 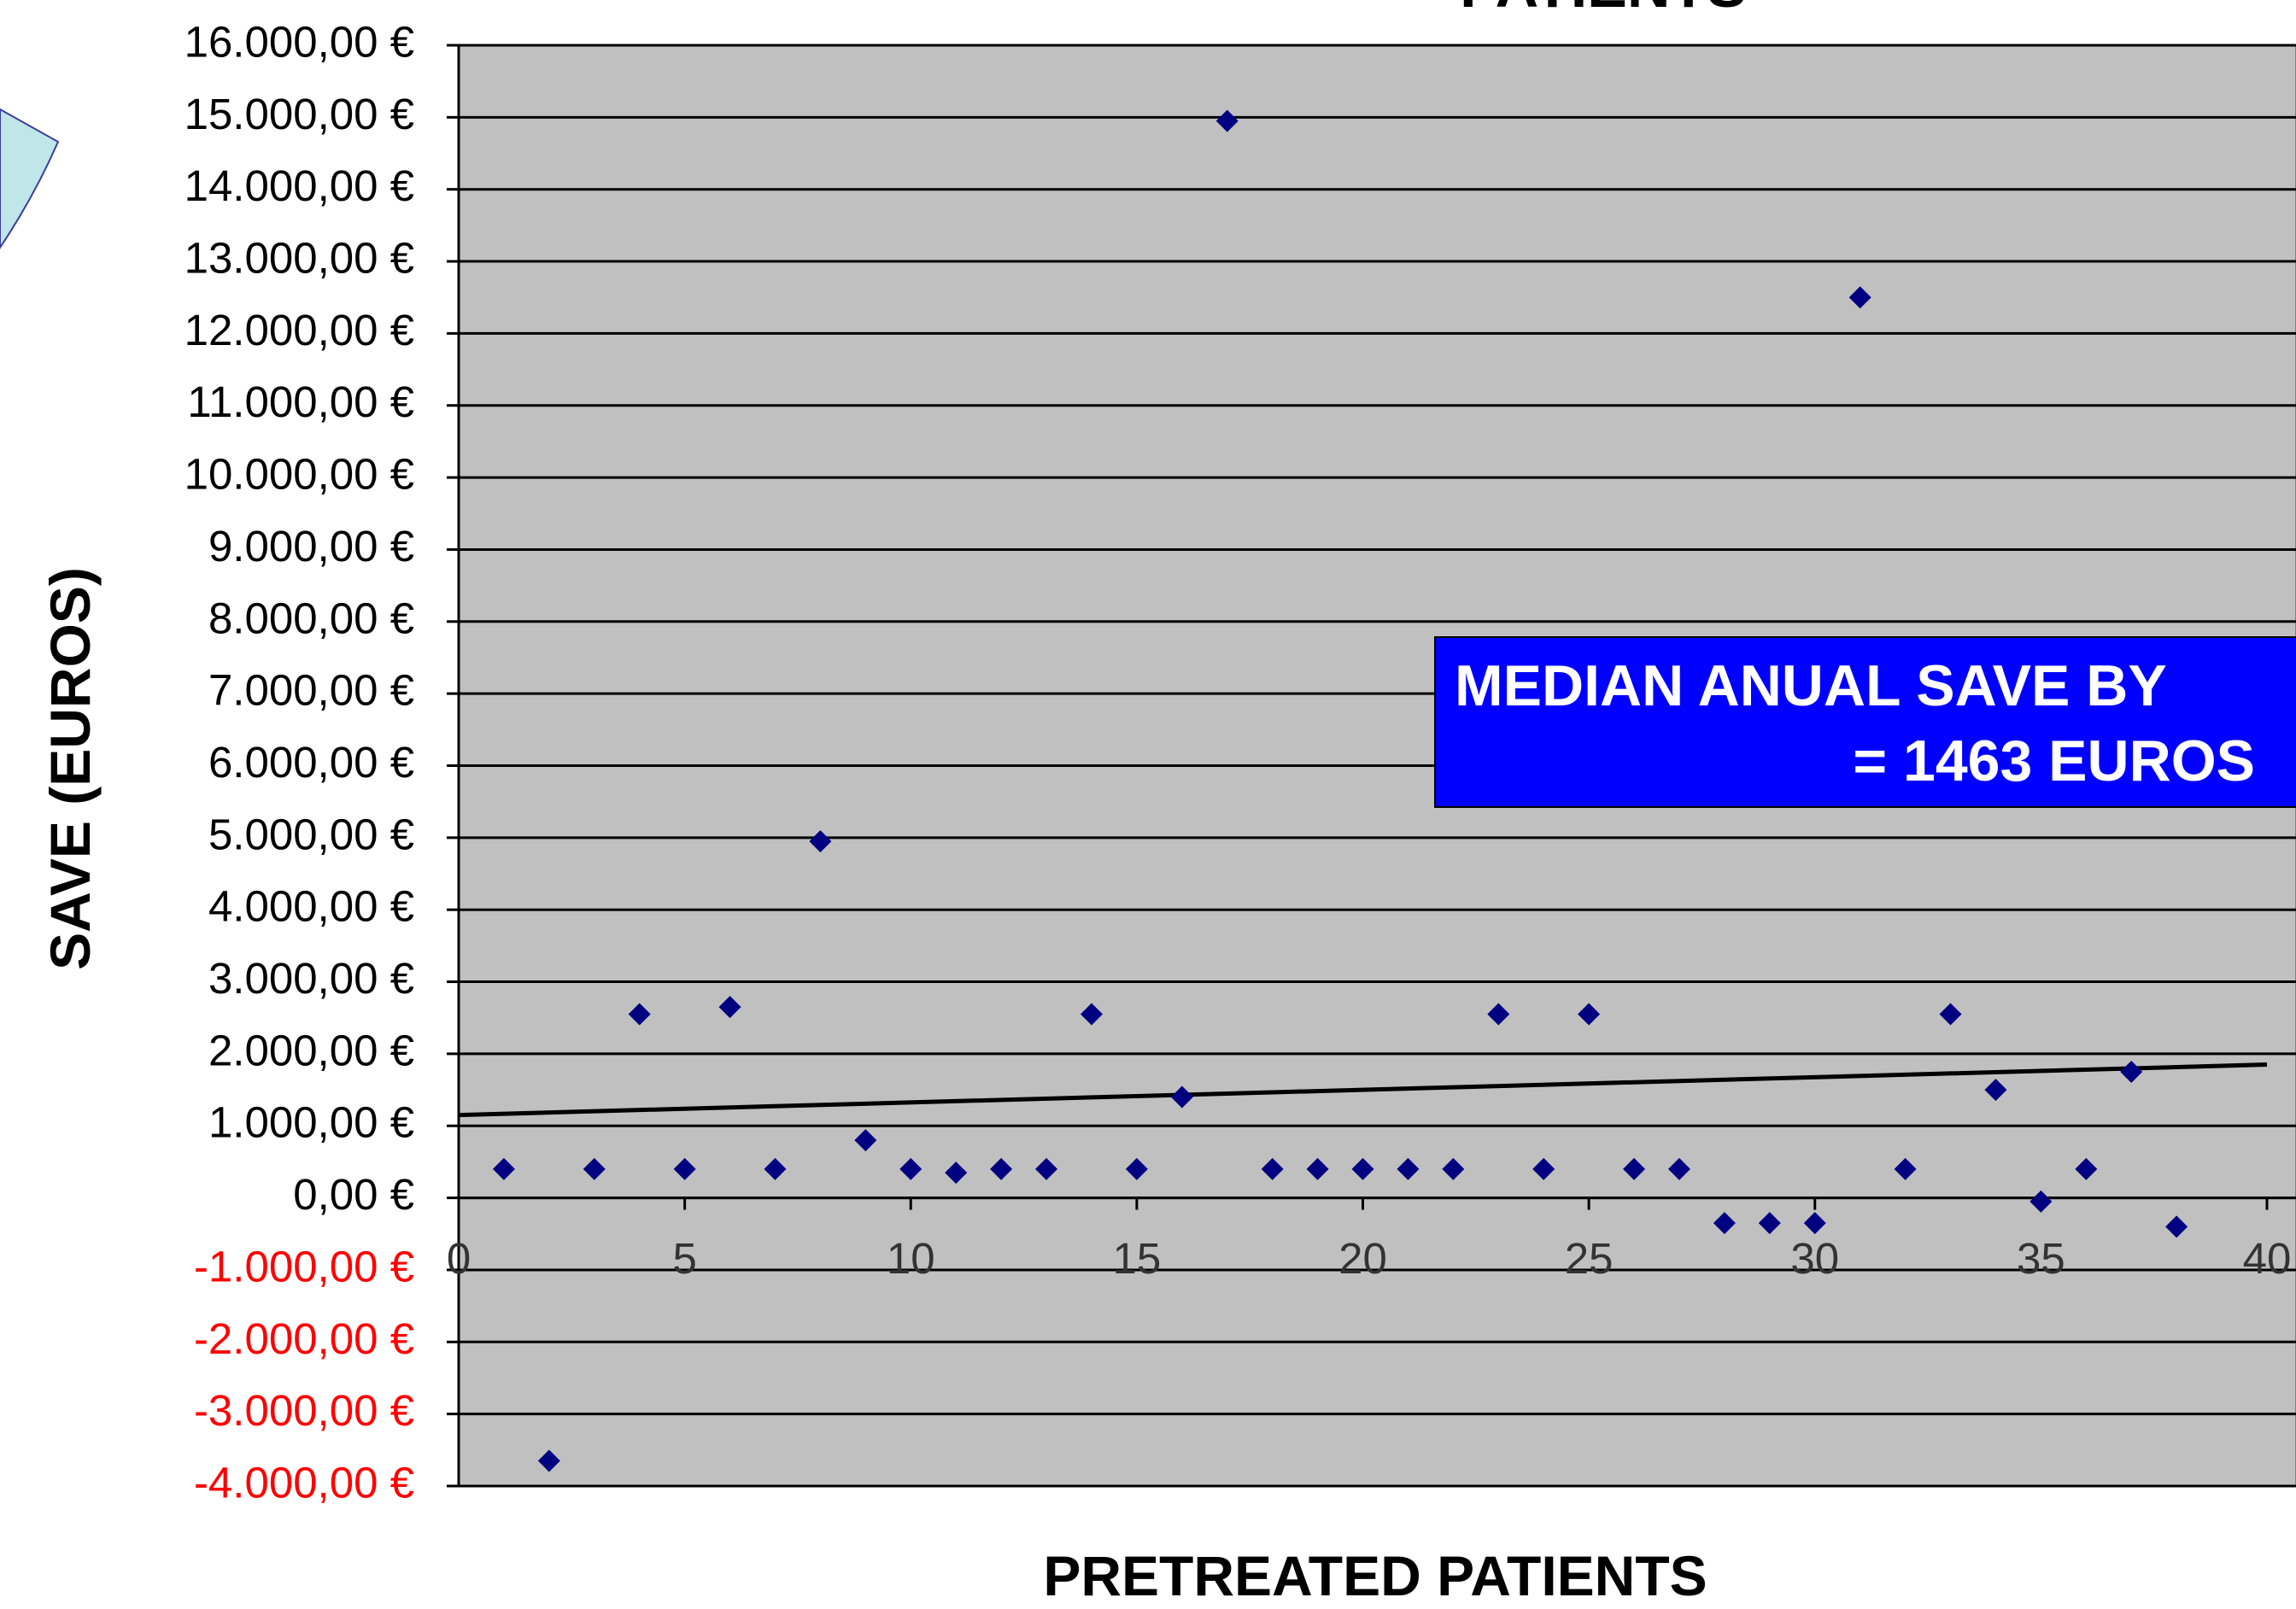 I want to click on y-axis-title: SAVE (EUROS), so click(x=70, y=768).